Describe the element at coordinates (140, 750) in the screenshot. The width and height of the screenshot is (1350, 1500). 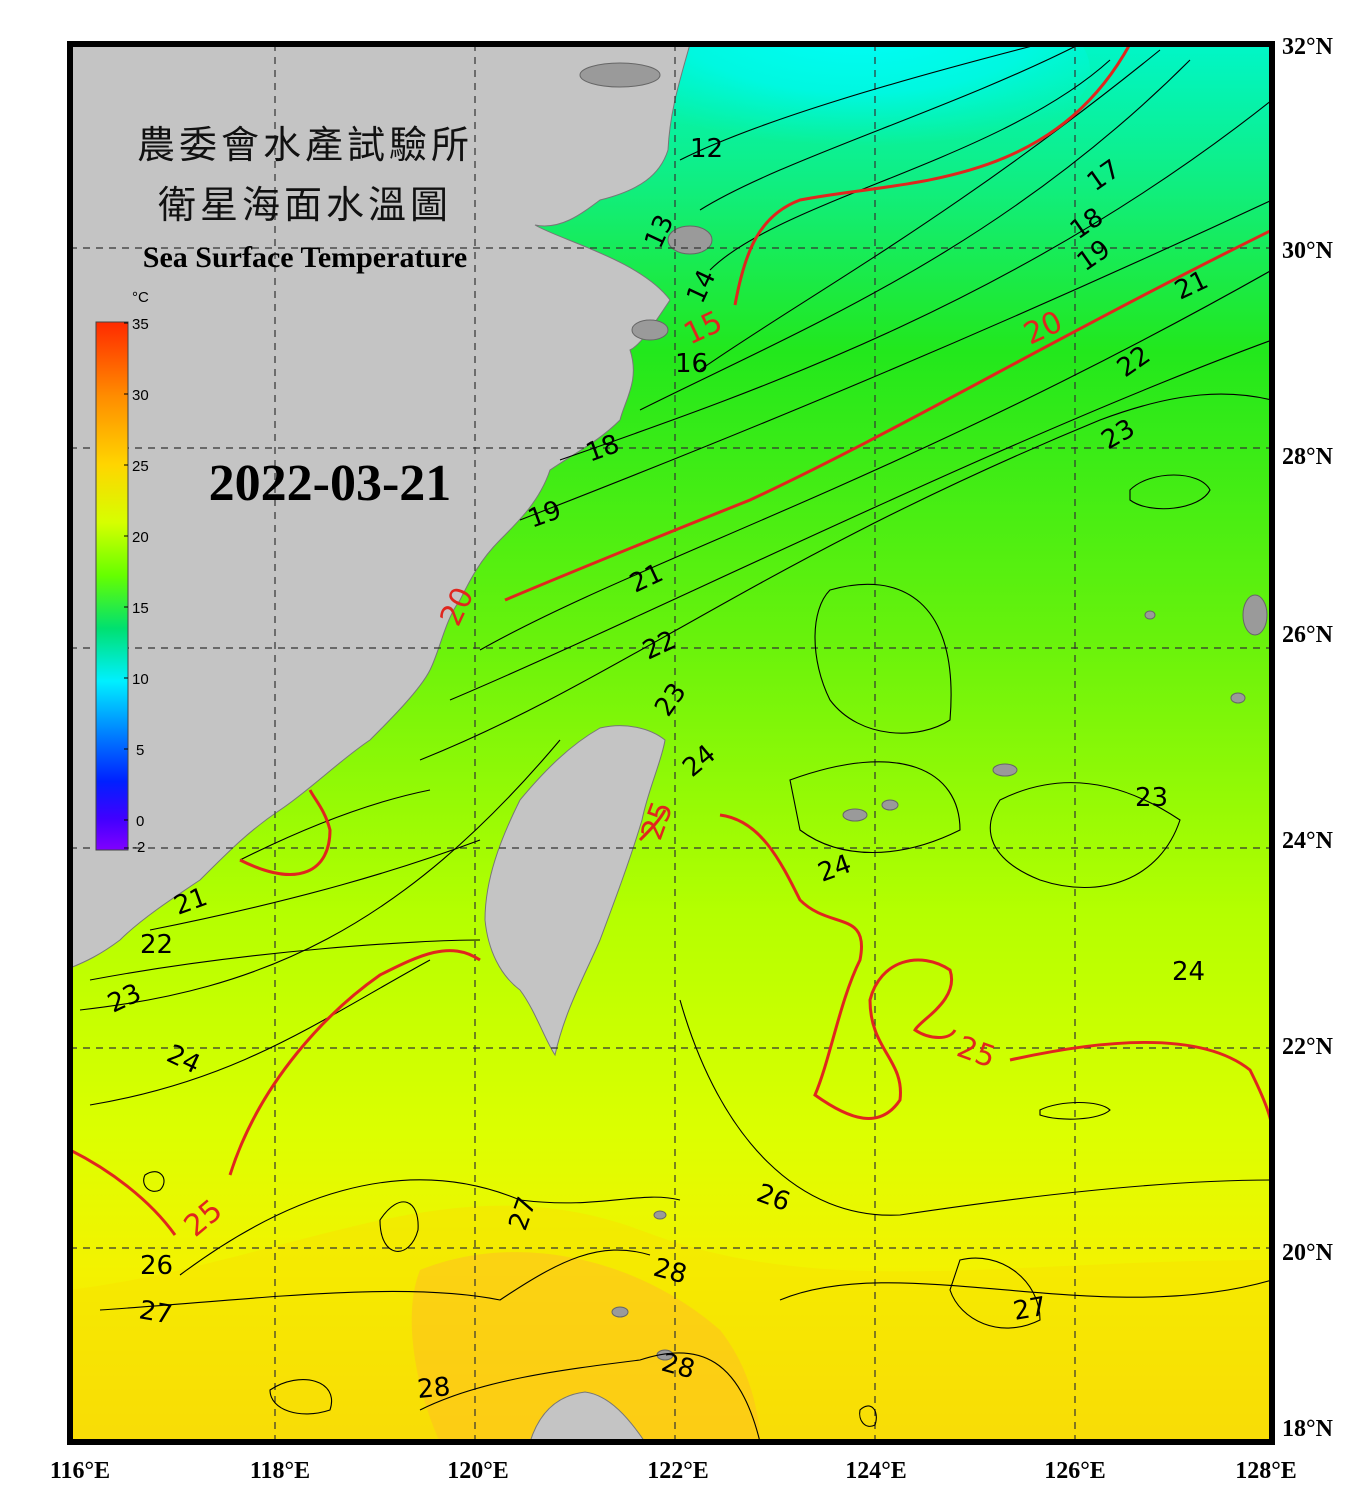
I see `colorbar-tick-5: 5` at that location.